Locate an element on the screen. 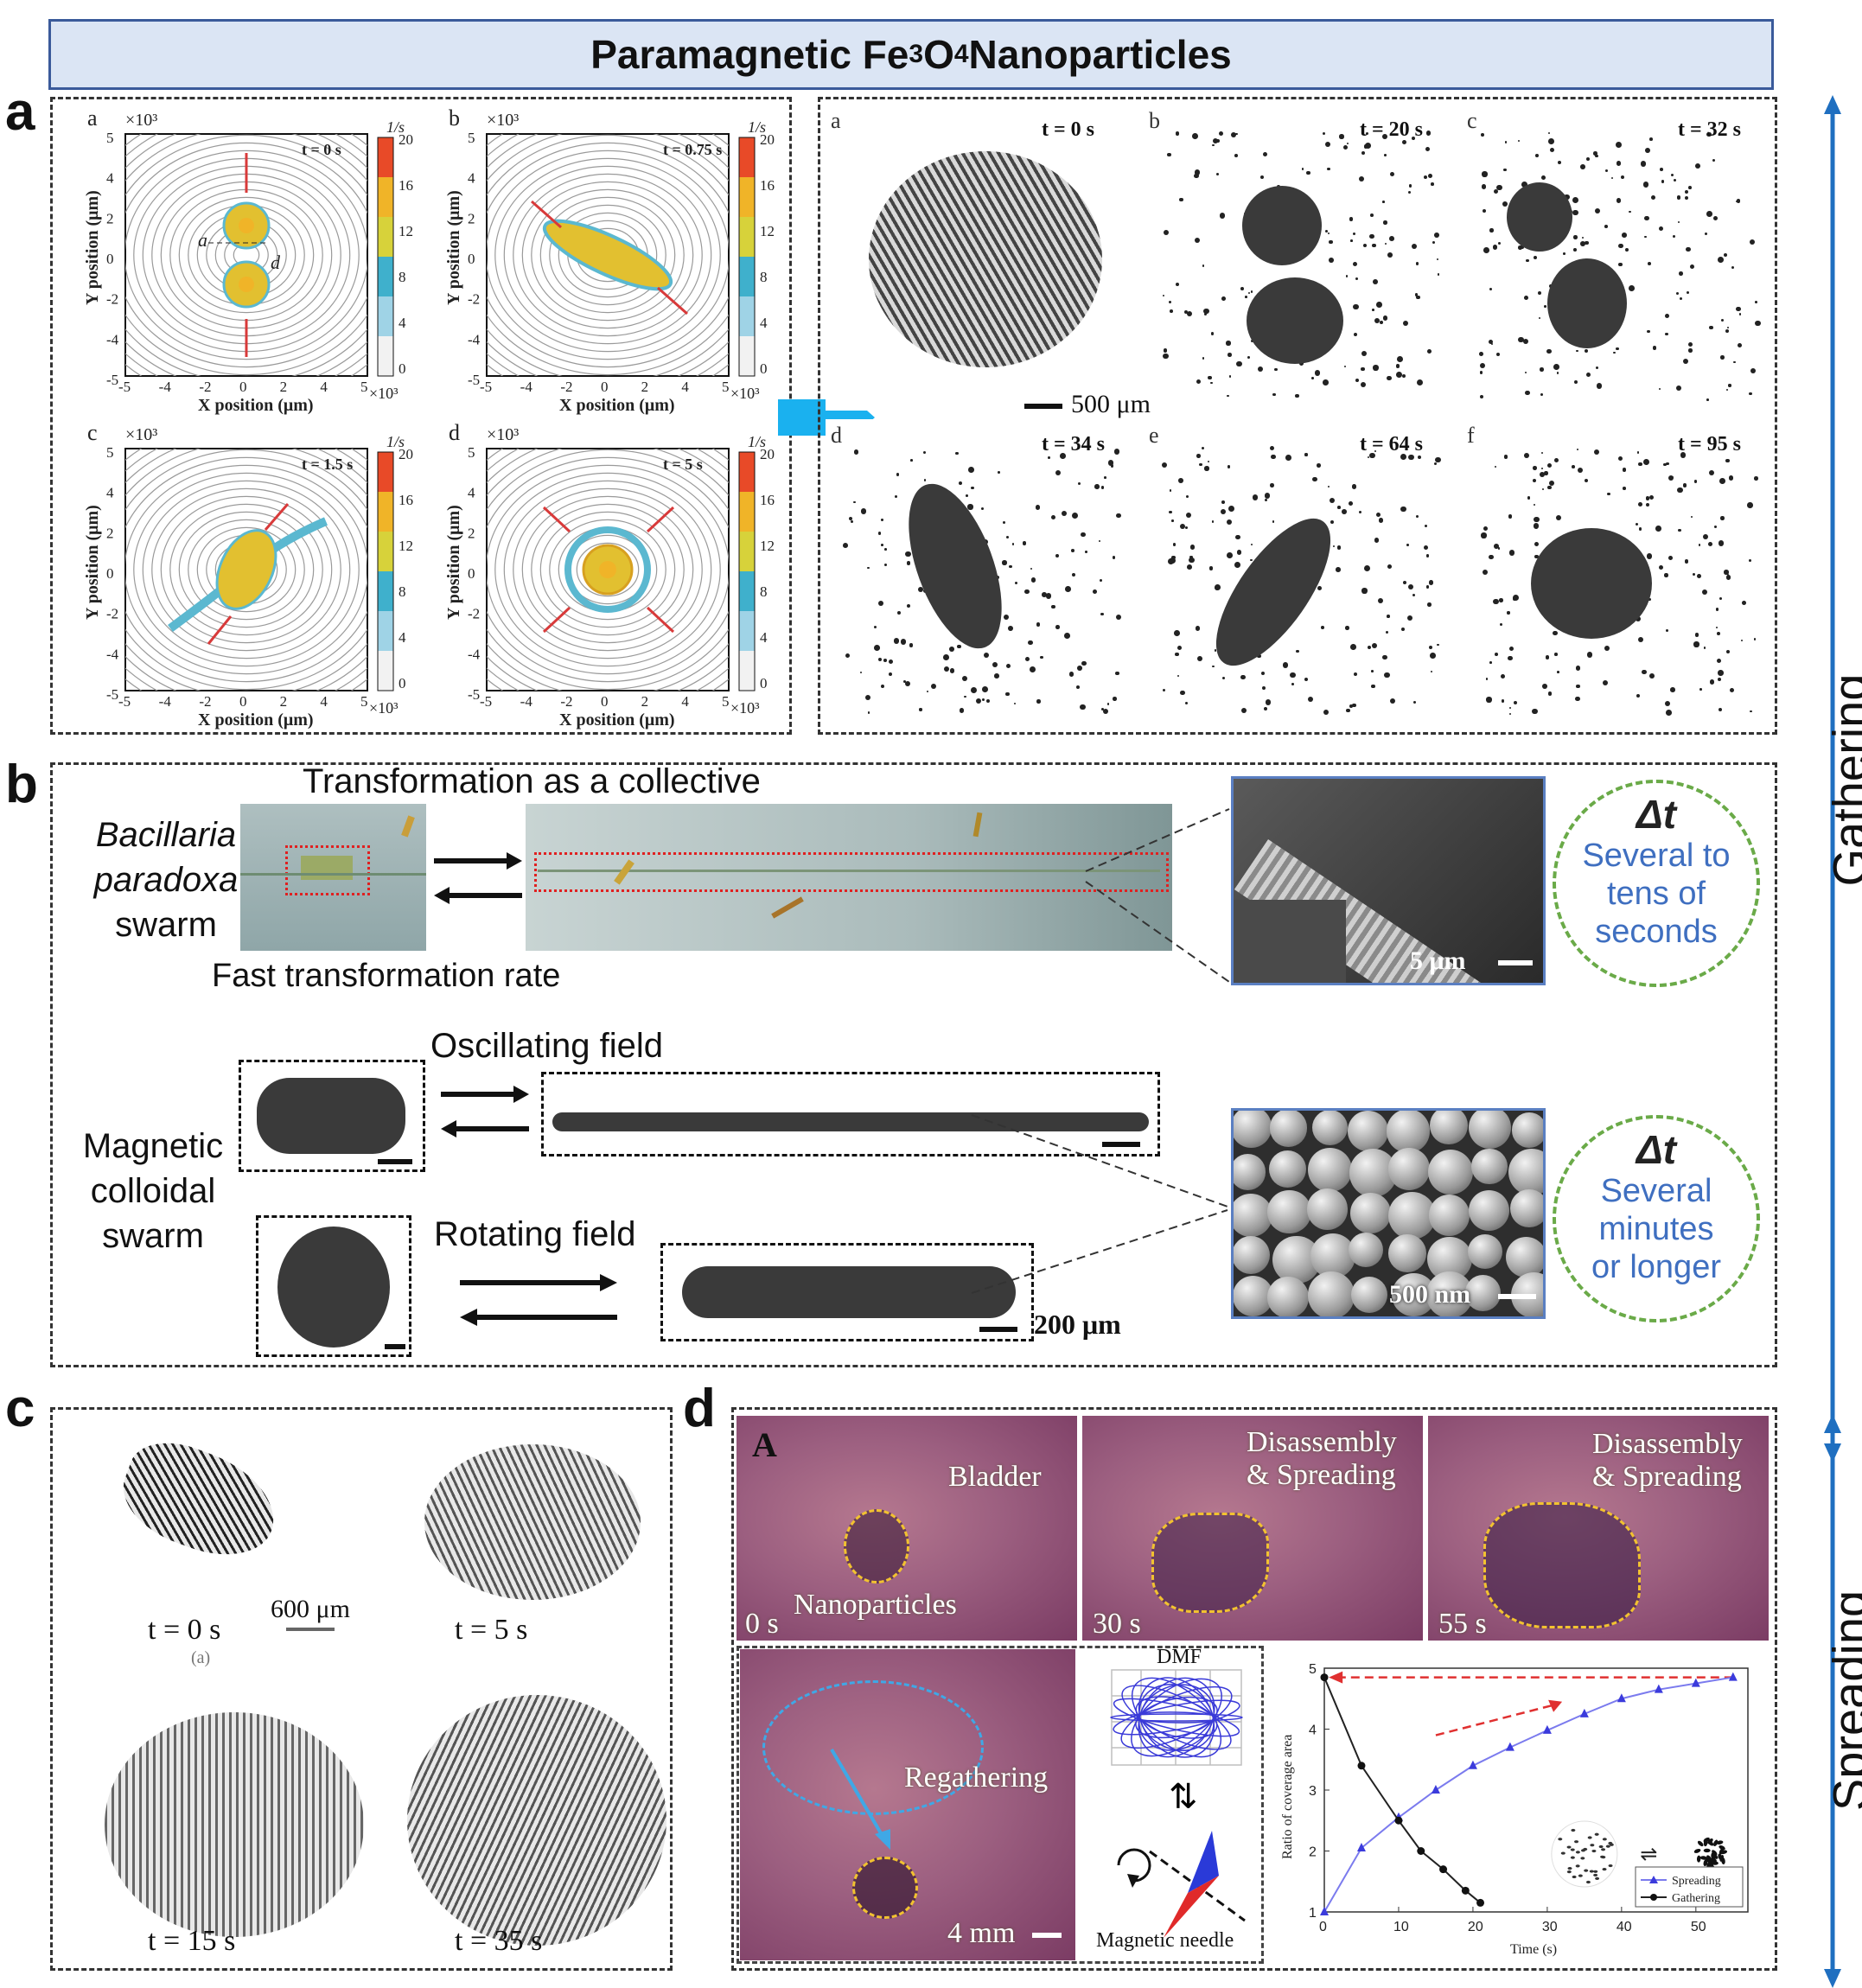 The height and width of the screenshot is (1988, 1862). colorbar-tick: 4 is located at coordinates (764, 323).